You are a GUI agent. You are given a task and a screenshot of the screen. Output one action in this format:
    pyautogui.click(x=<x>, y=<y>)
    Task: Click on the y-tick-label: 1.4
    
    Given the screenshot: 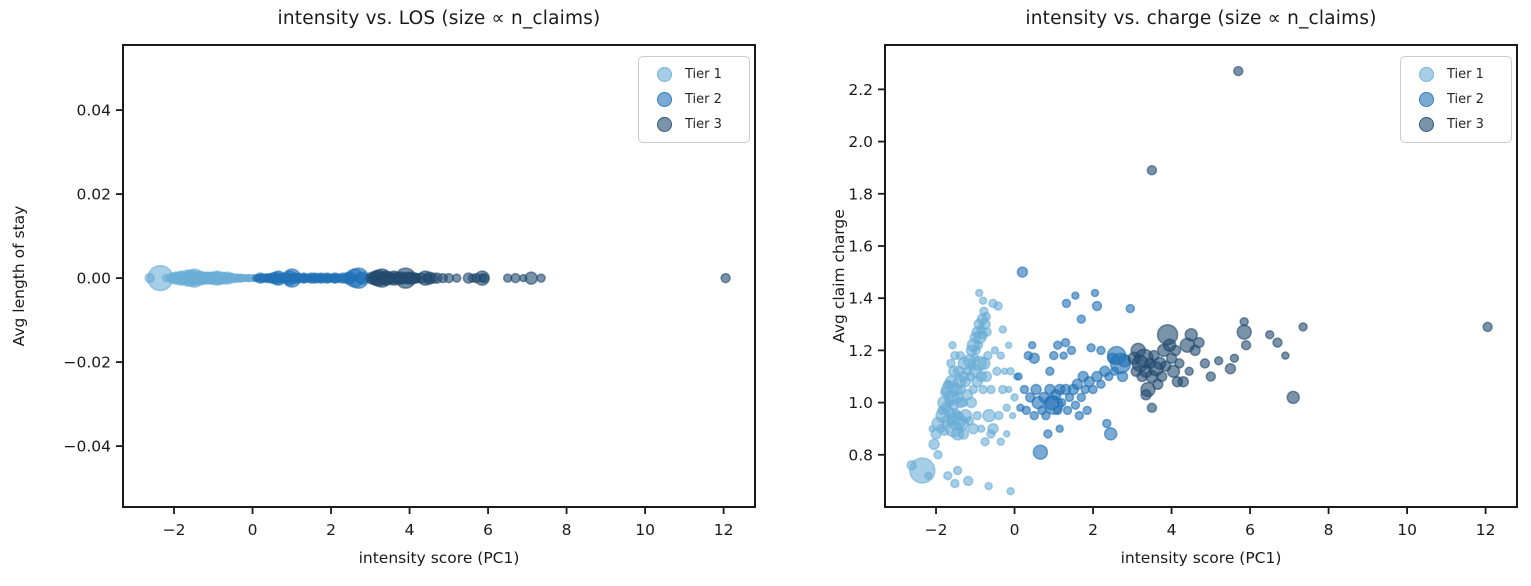 What is the action you would take?
    pyautogui.click(x=860, y=299)
    